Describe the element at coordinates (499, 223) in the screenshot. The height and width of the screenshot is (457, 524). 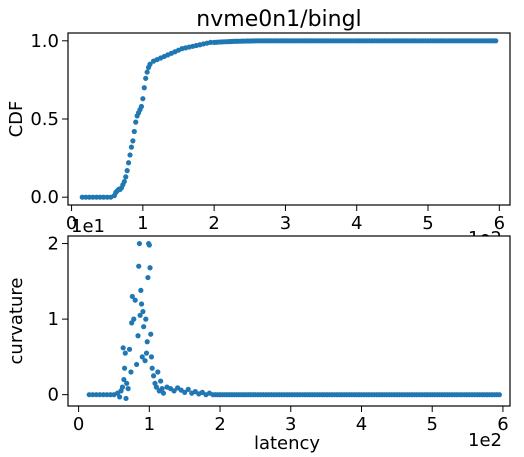
I see `cdf-x-tick-label: 6` at that location.